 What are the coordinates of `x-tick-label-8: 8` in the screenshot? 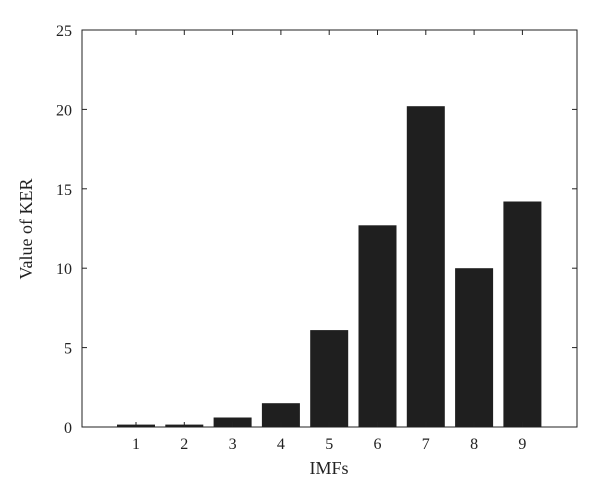 It's located at (474, 444).